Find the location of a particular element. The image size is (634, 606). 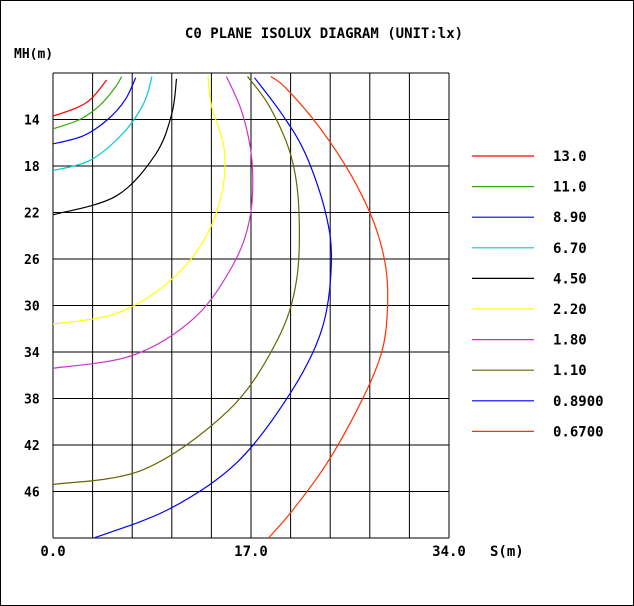

y-tick-label: 46 is located at coordinates (32, 493).